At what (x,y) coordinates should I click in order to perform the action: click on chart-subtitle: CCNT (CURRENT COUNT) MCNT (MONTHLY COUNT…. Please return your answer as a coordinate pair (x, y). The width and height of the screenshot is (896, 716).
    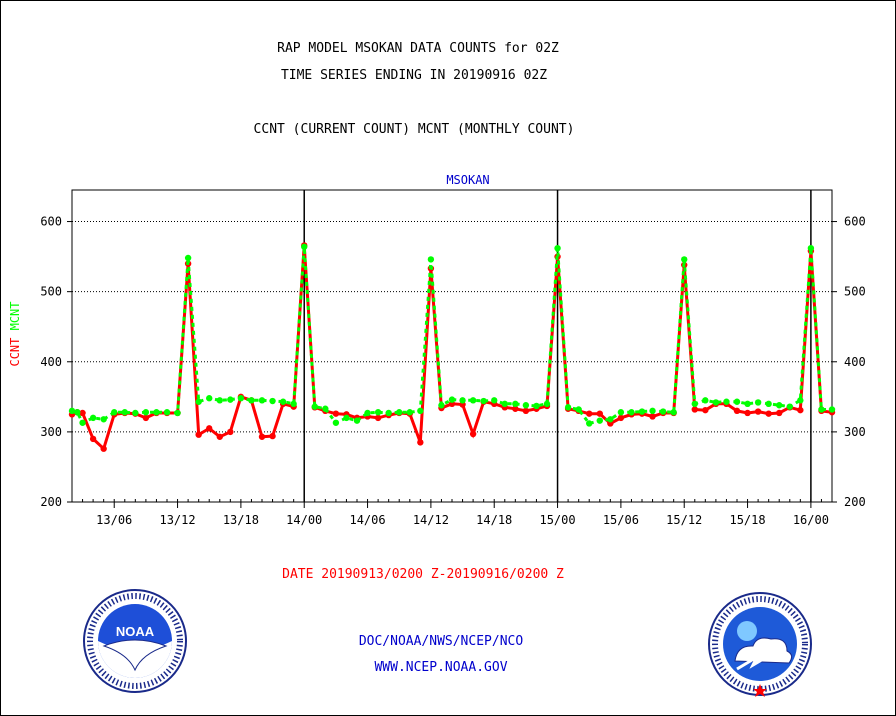
    Looking at the image, I should click on (414, 129).